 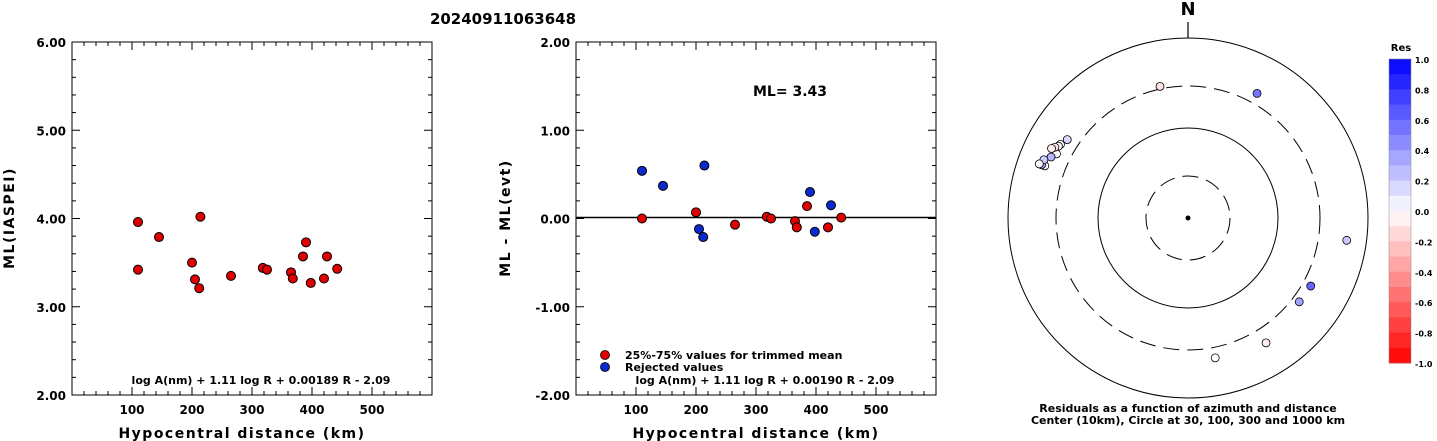 I want to click on colorbar-frame, so click(x=1400, y=211).